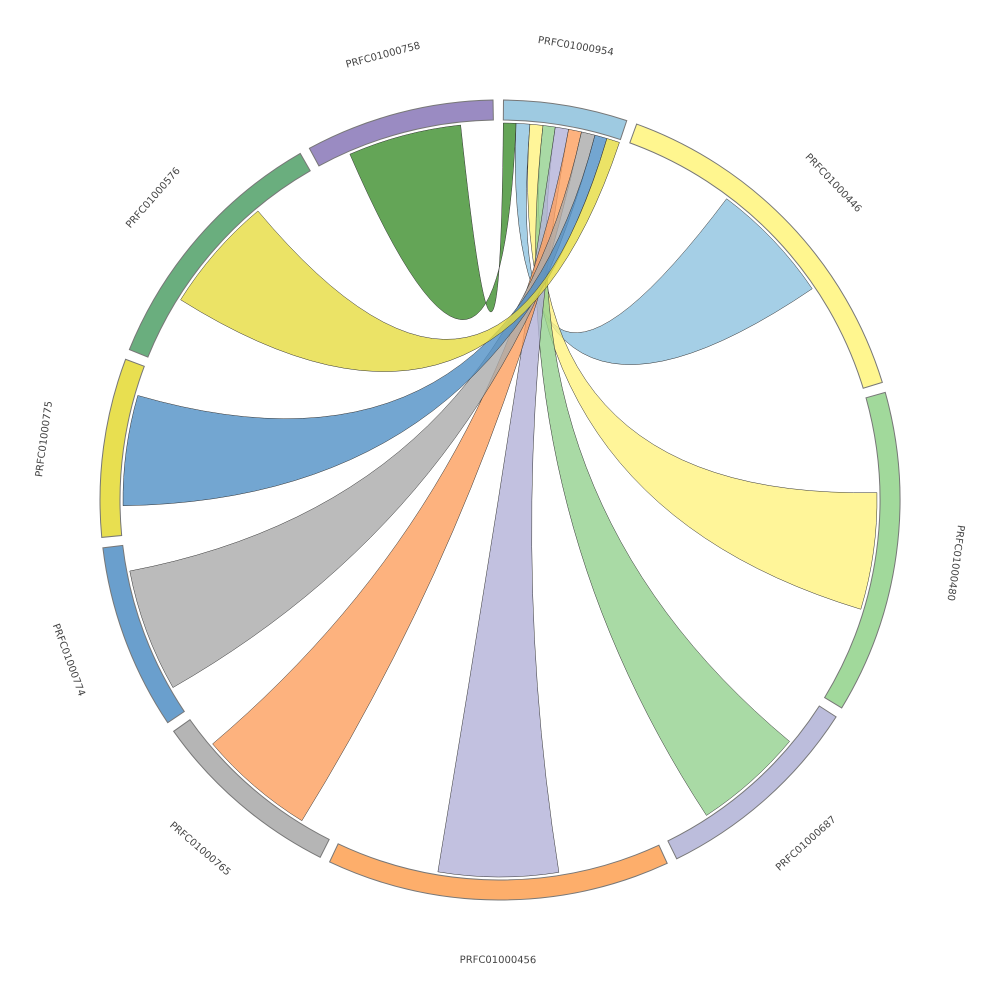 The image size is (1000, 1000). I want to click on node-label: PRFC01000480, so click(954, 562).